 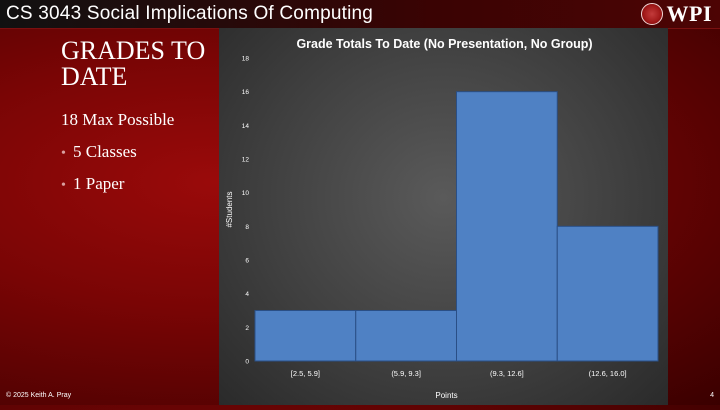 I want to click on x-tick-label: (5.9, 9.3], so click(x=406, y=373).